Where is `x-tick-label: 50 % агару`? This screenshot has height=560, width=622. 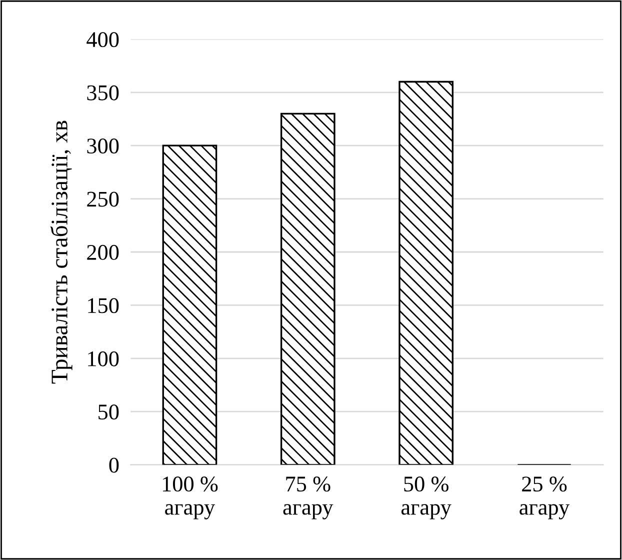
x-tick-label: 50 % агару is located at coordinates (426, 498).